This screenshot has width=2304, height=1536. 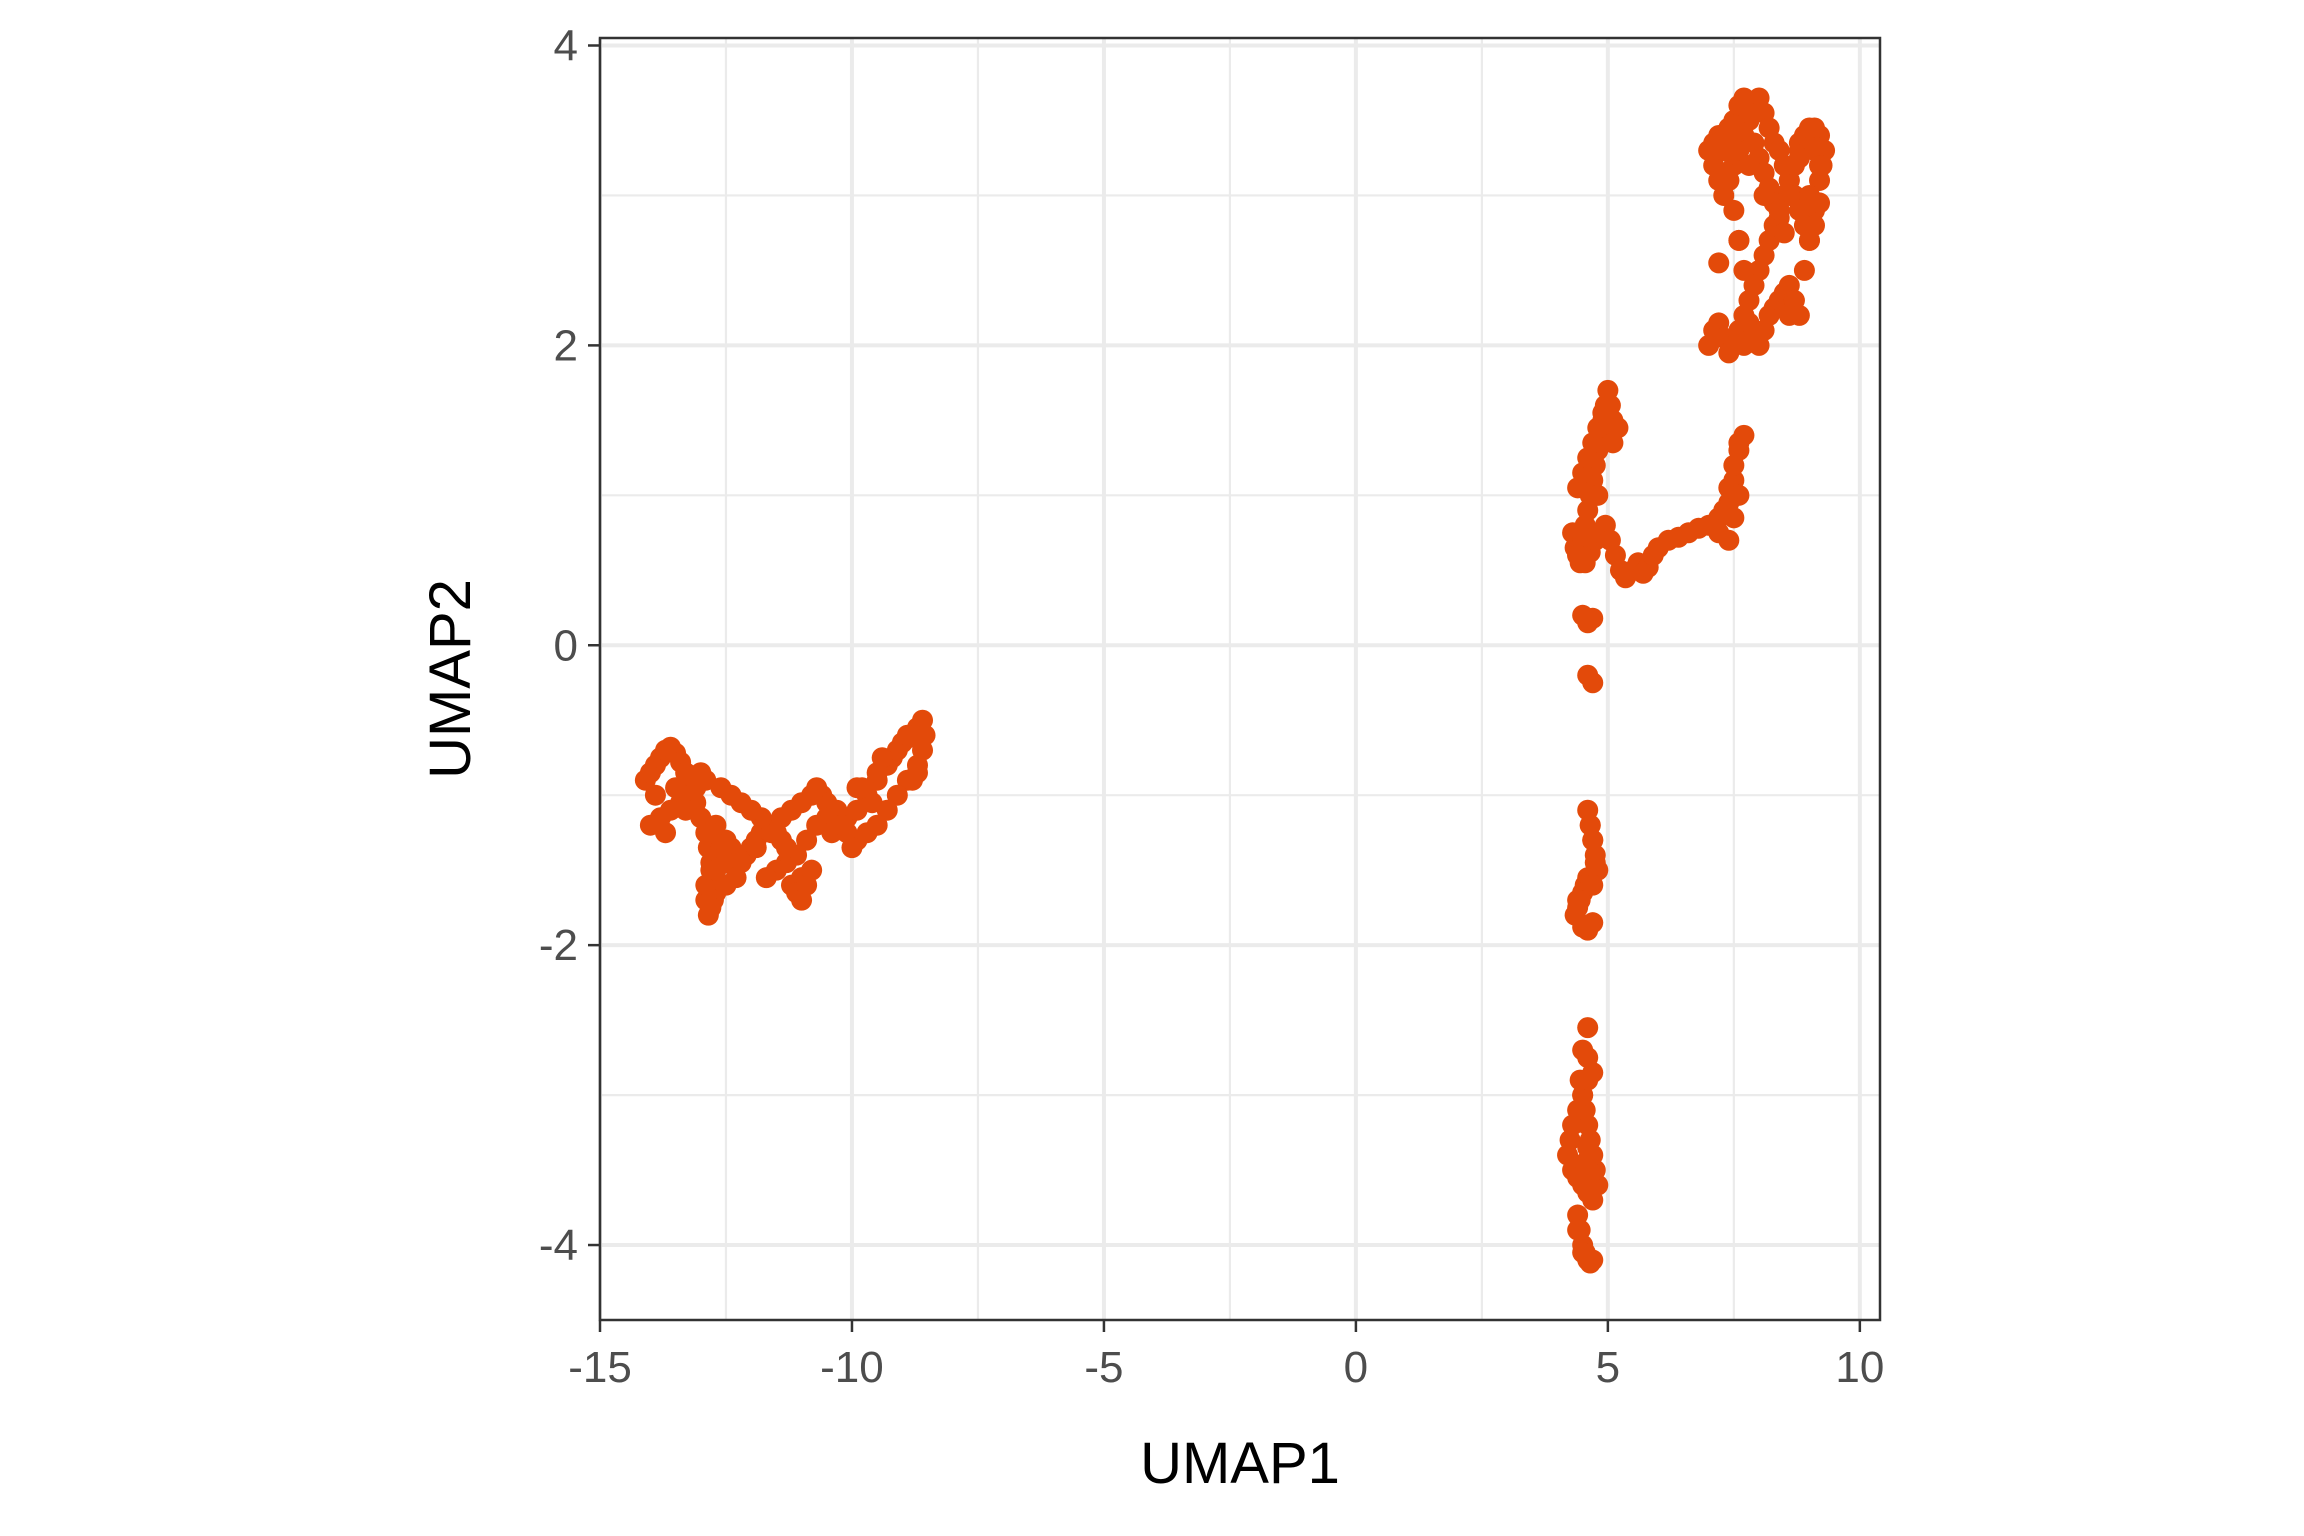 I want to click on y-tick-label: 0, so click(x=566, y=645).